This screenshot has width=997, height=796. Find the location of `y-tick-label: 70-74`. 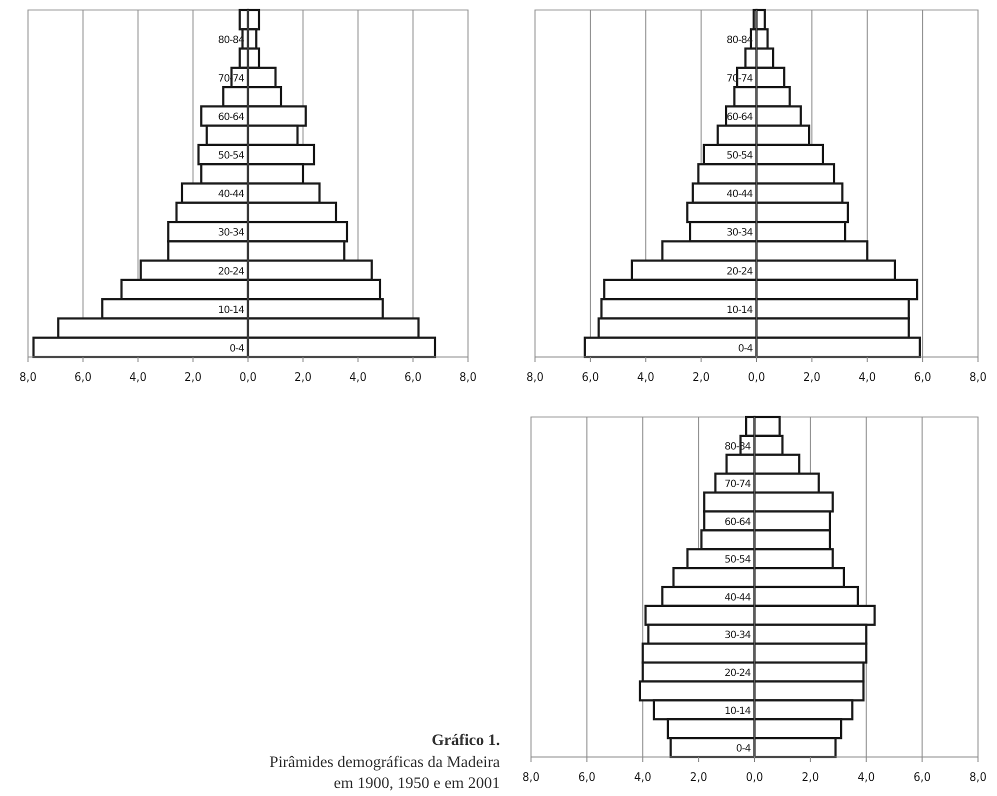

y-tick-label: 70-74 is located at coordinates (737, 484).